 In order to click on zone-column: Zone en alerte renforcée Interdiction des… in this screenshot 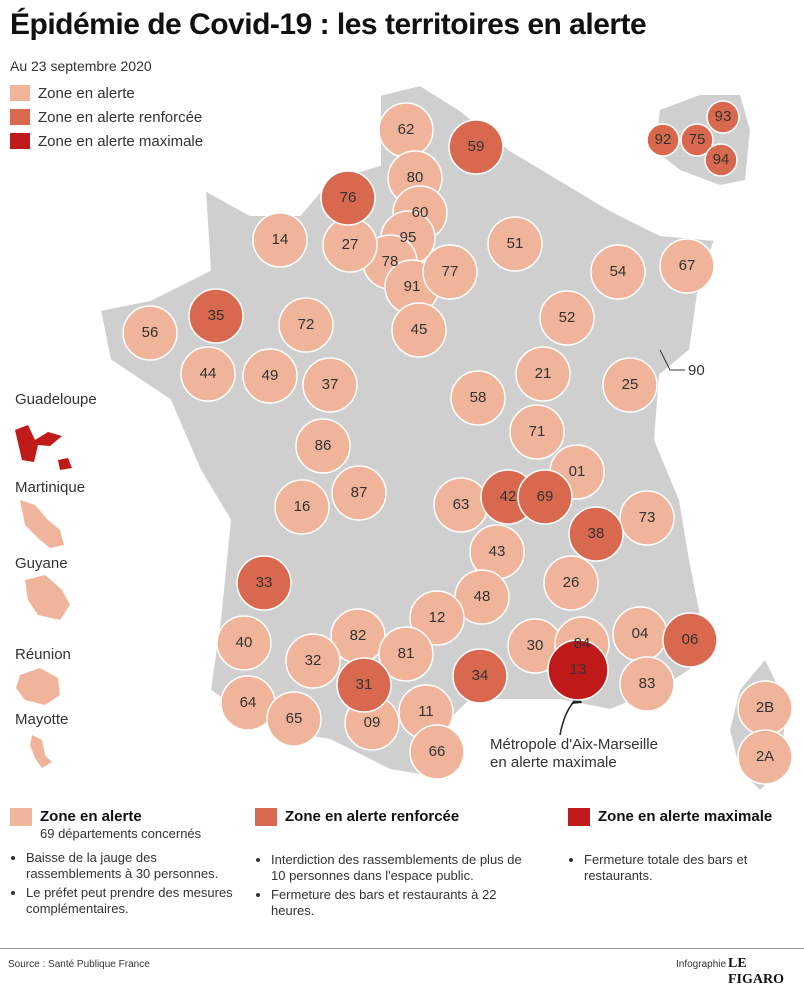, I will do `click(392, 865)`.